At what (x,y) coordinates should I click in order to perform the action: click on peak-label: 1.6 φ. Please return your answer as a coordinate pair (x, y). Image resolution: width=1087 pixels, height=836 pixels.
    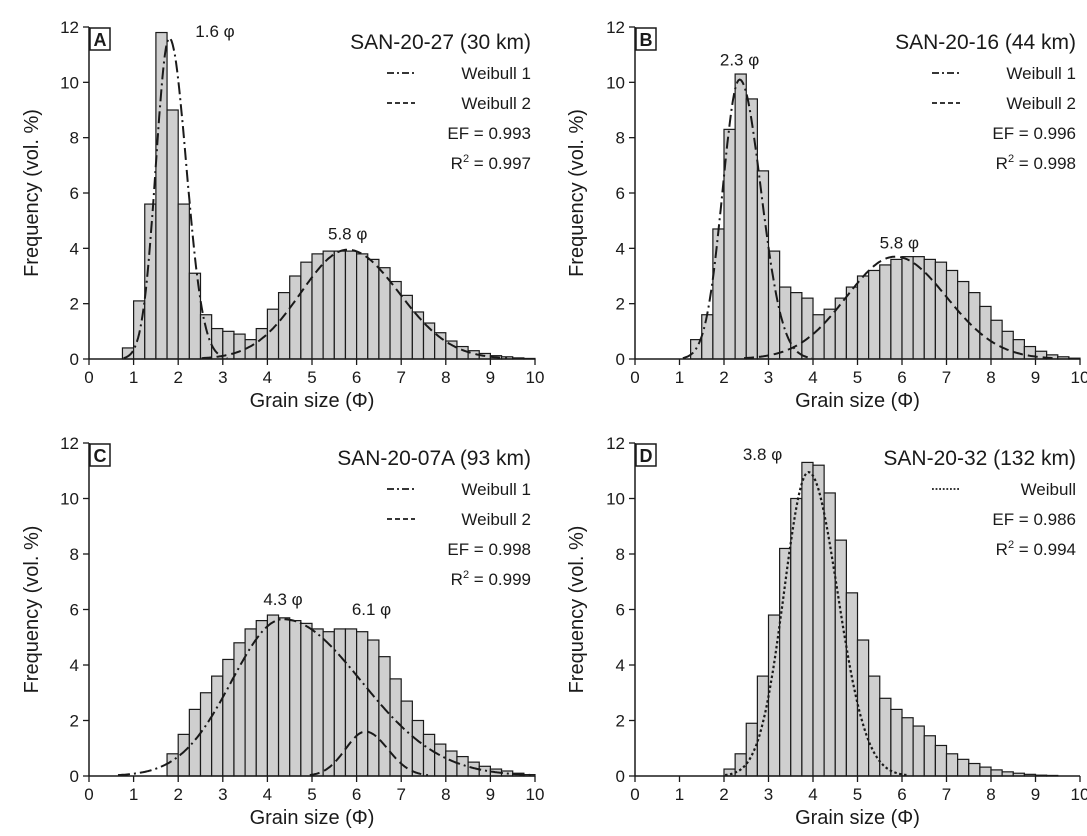
    Looking at the image, I should click on (214, 31).